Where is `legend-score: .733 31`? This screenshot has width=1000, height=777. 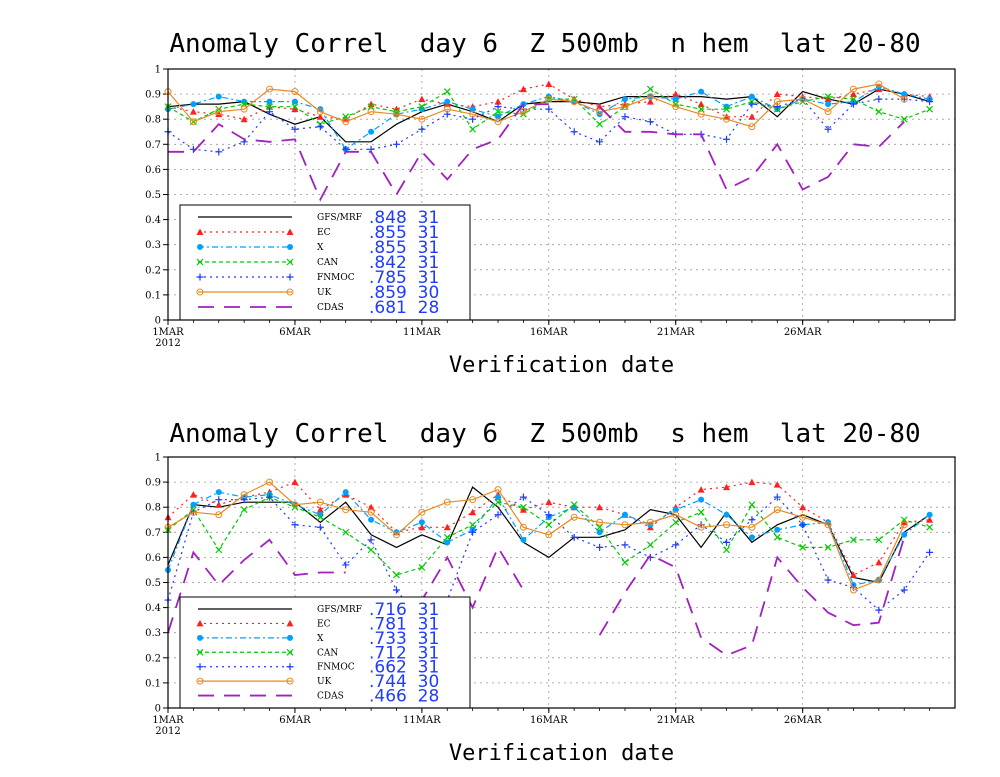 legend-score: .733 31 is located at coordinates (404, 639).